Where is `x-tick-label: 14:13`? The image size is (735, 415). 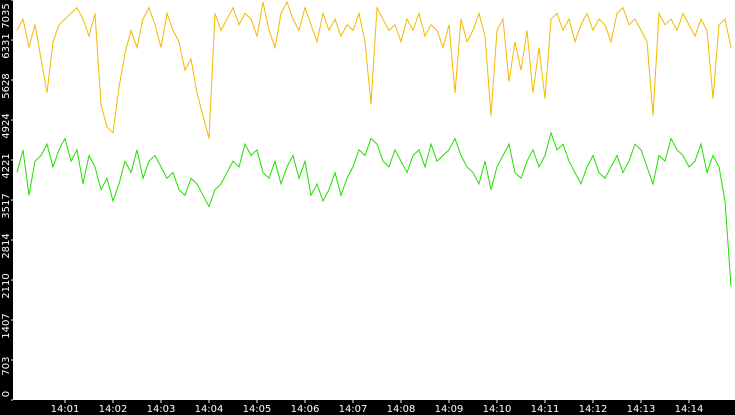 x-tick-label: 14:13 is located at coordinates (641, 409).